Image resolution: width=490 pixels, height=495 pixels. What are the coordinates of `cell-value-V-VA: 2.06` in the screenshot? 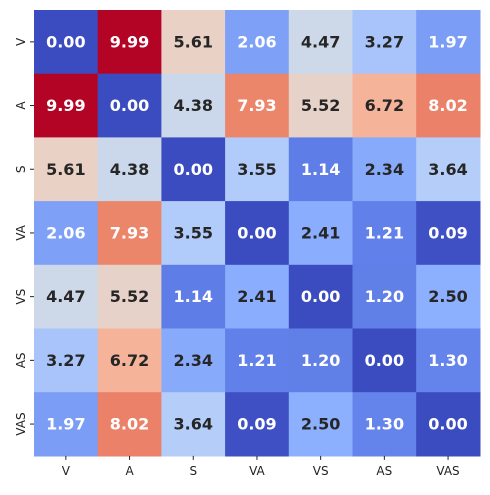 It's located at (256, 41).